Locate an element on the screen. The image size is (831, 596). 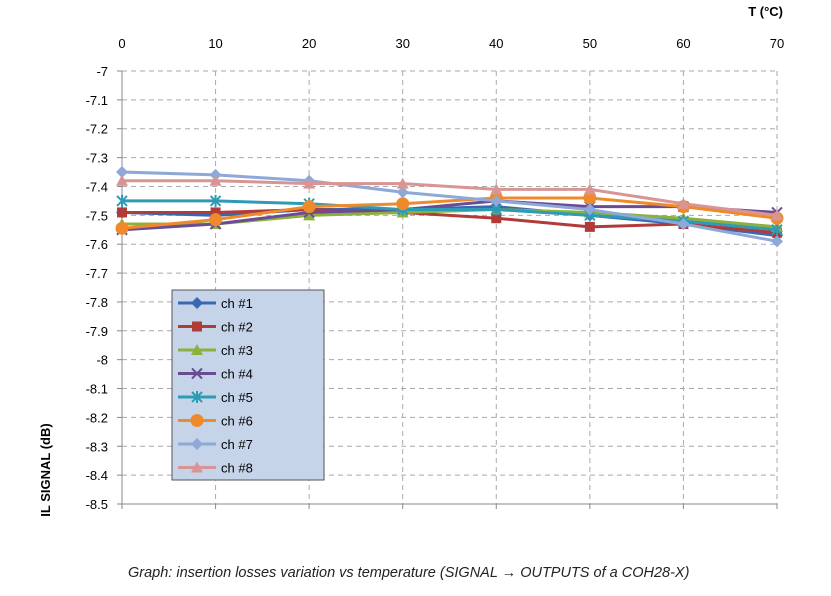
y-tick-label: -8.4 is located at coordinates (97, 475).